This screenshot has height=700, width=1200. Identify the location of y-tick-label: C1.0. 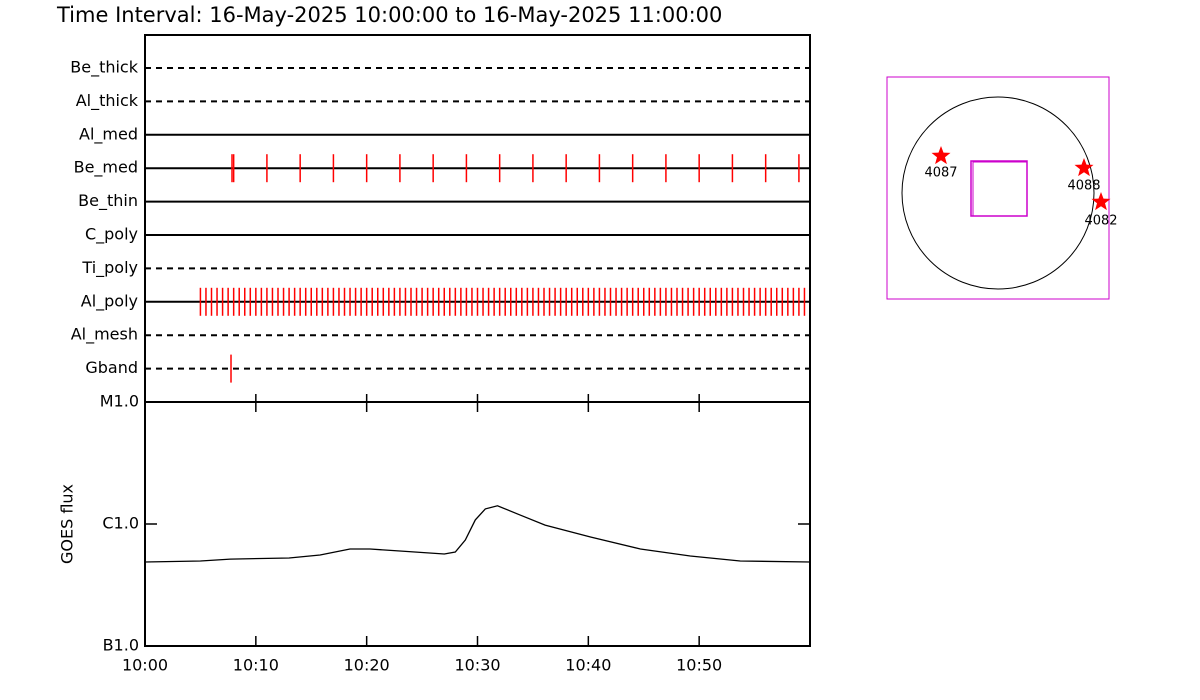
(120, 523).